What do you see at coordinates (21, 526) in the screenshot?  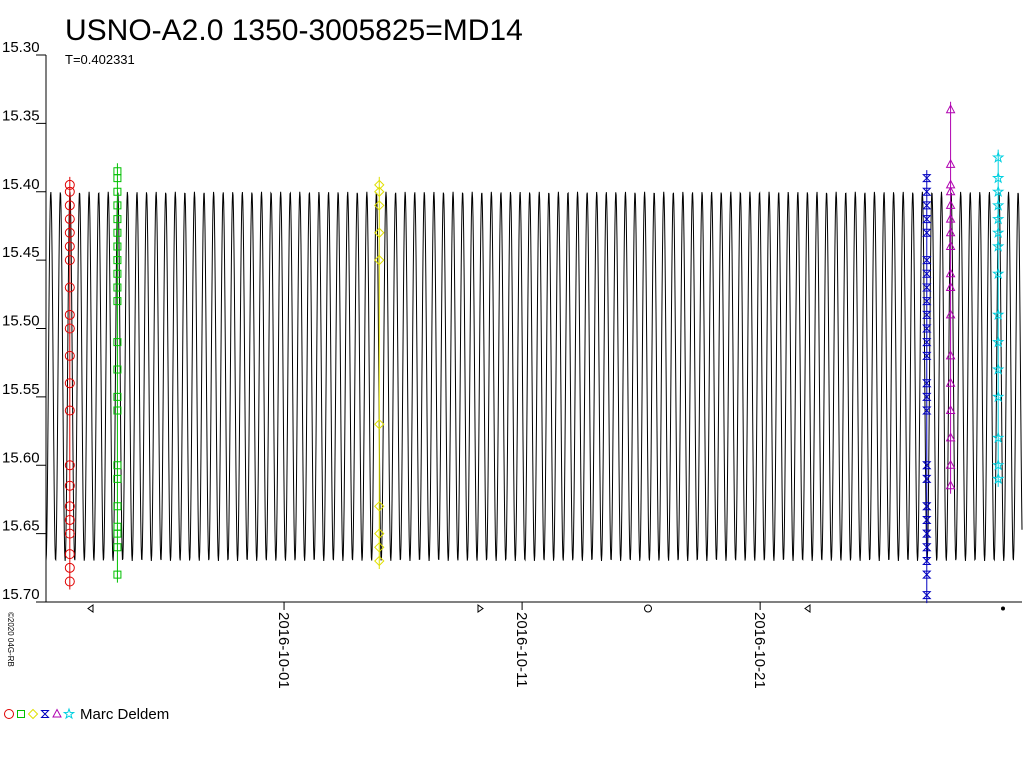 I see `y-tick-label: 15.65` at bounding box center [21, 526].